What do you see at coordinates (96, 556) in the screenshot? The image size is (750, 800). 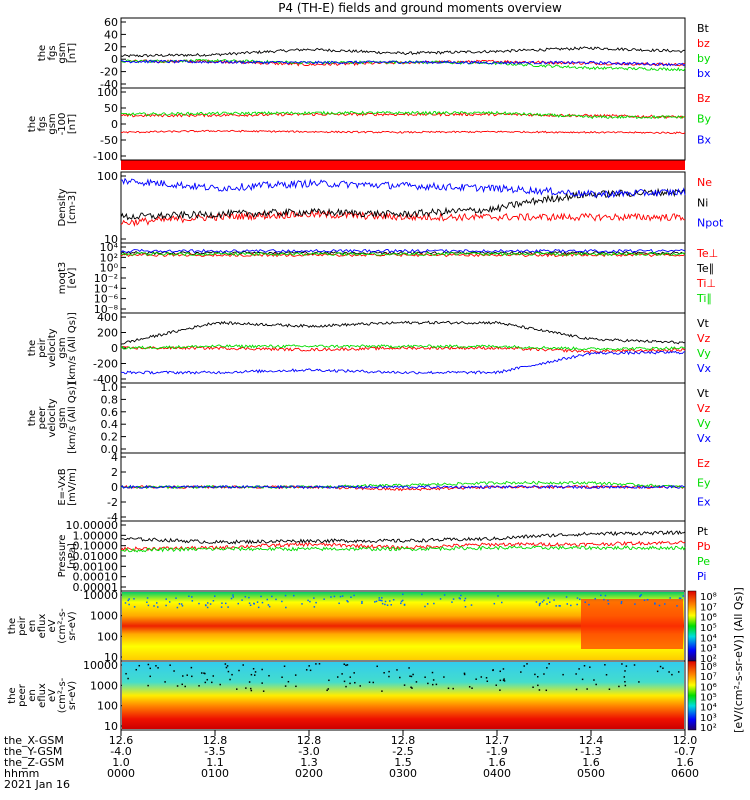 I see `y-tick-label: 0.01000` at bounding box center [96, 556].